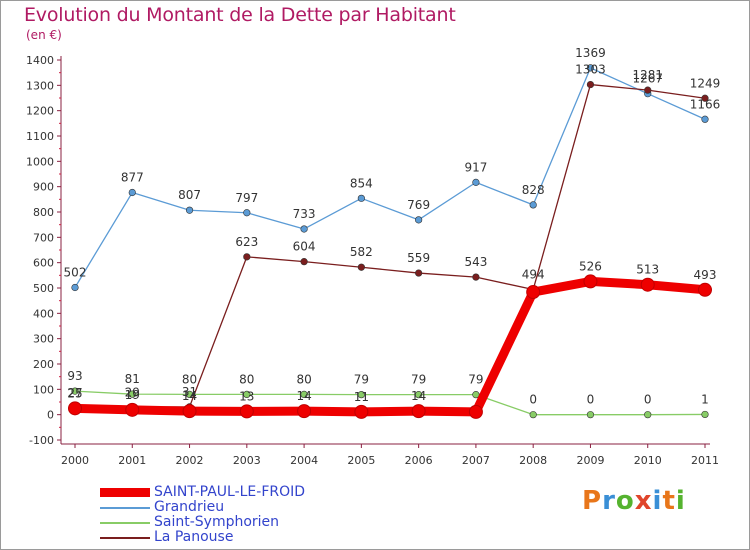 The image size is (750, 550). What do you see at coordinates (418, 205) in the screenshot?
I see `data-label-grandrieu: 769` at bounding box center [418, 205].